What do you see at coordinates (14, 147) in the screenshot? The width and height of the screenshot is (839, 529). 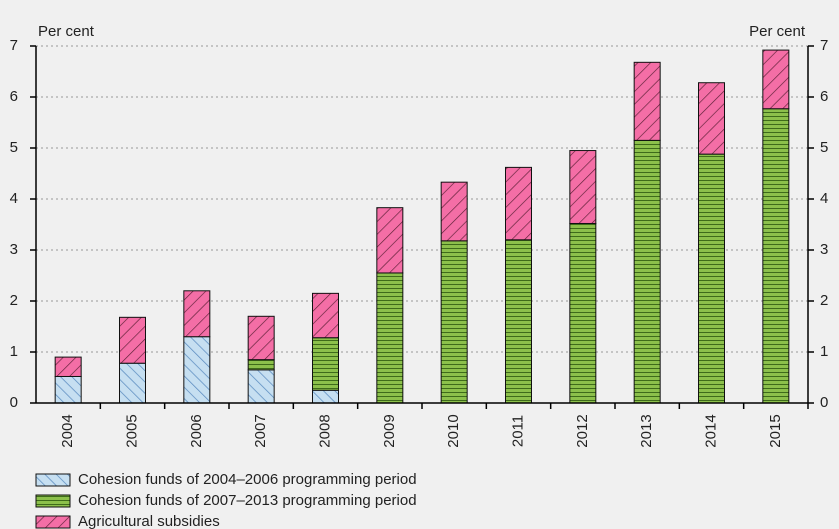 I see `y-tick-label: 5` at bounding box center [14, 147].